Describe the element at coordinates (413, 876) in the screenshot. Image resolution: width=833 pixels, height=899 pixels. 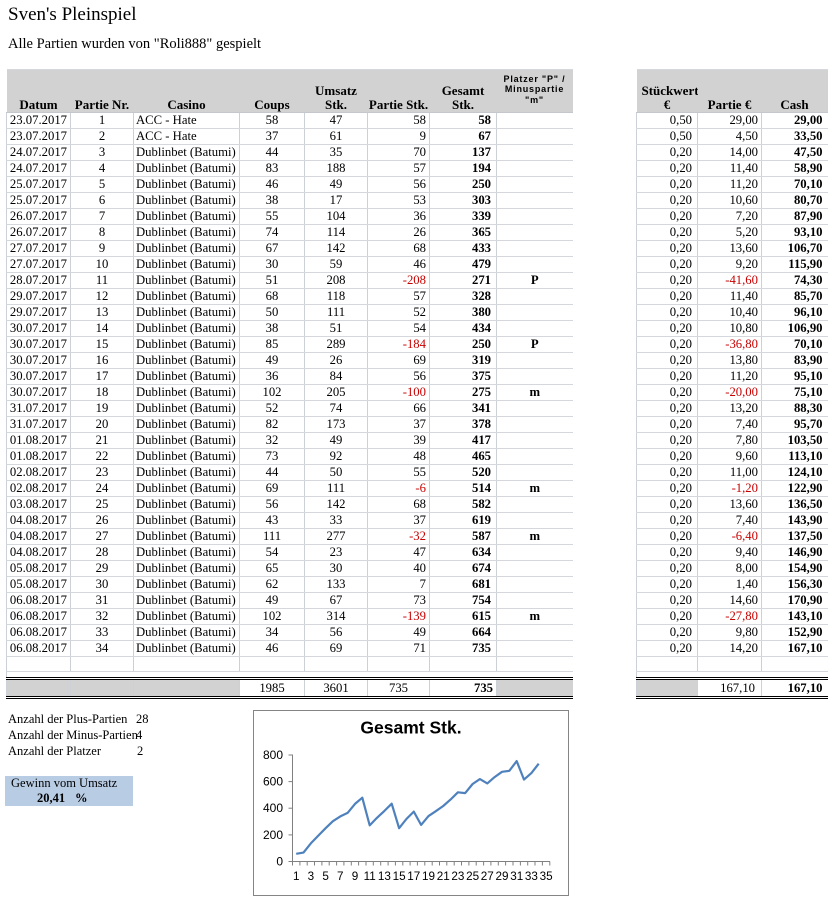
I see `svg-text: 17` at that location.